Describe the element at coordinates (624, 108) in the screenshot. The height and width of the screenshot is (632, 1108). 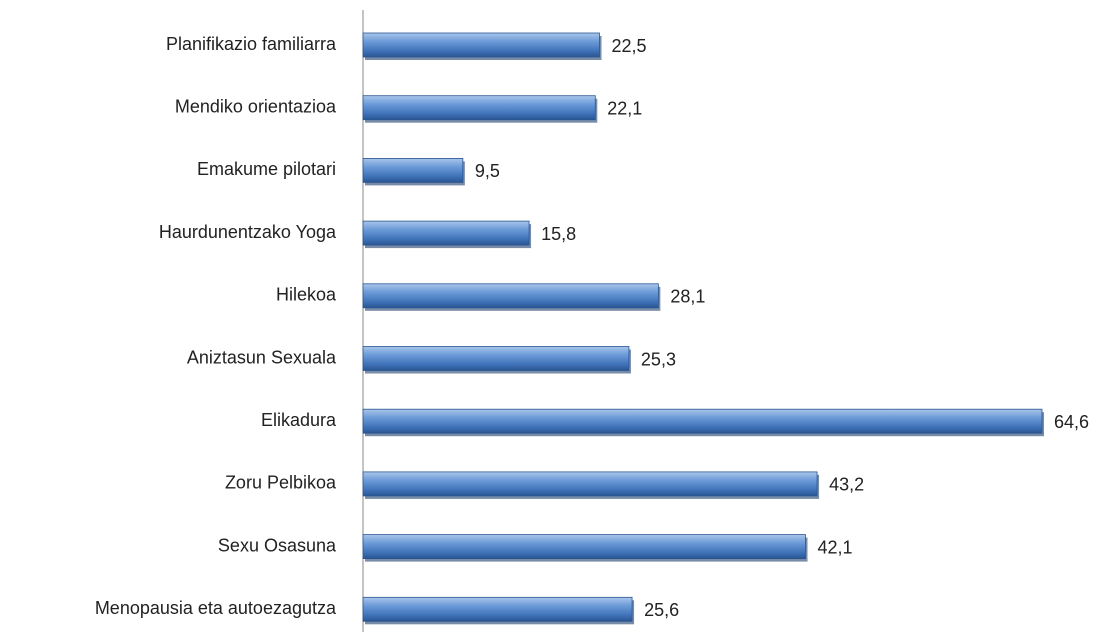
I see `value-label: 22,1` at that location.